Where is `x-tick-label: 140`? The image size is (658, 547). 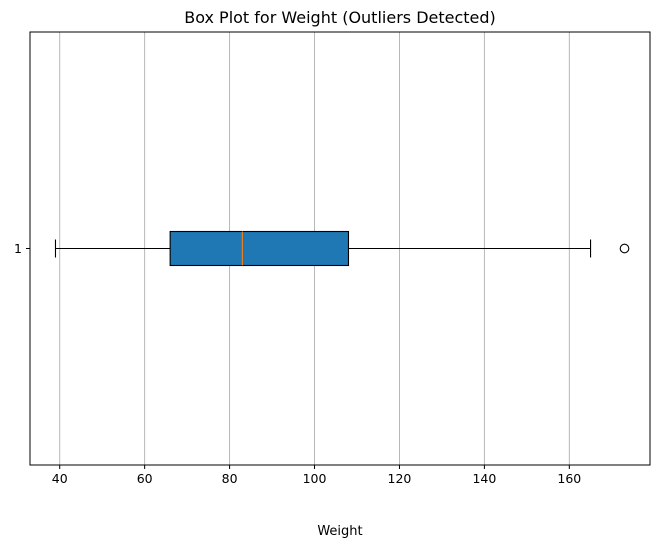 x-tick-label: 140 is located at coordinates (484, 478).